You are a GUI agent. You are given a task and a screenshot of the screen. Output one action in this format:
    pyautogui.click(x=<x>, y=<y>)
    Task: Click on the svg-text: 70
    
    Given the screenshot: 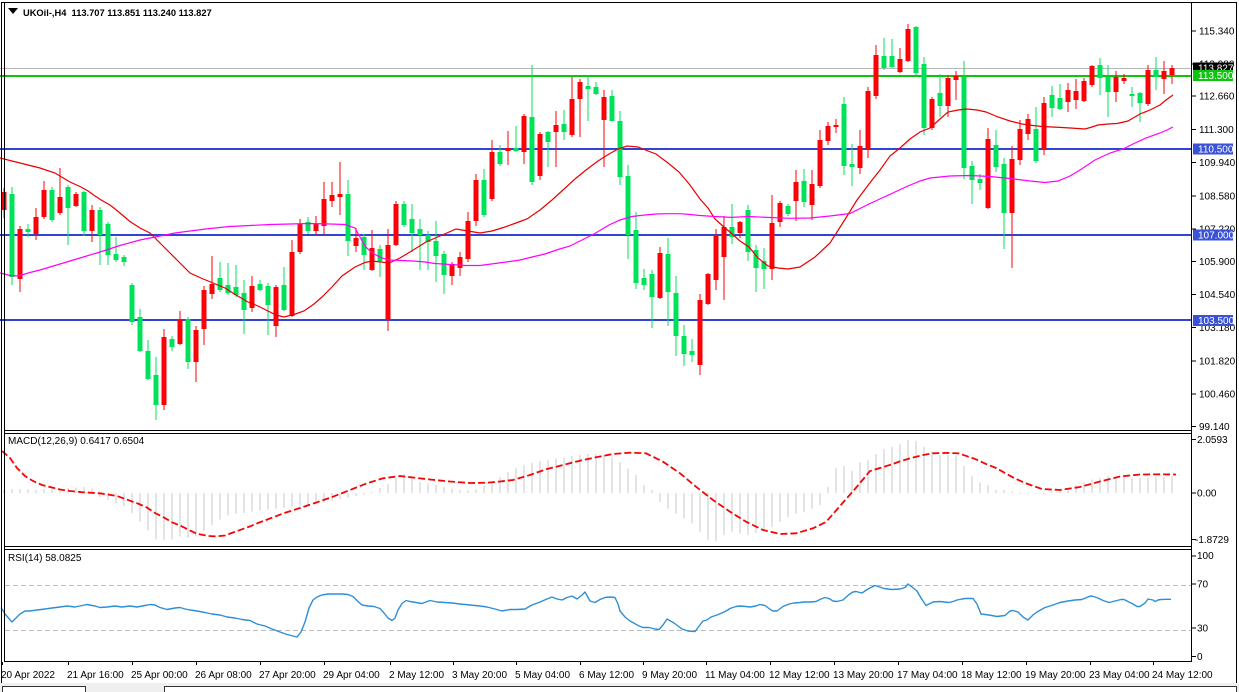 What is the action you would take?
    pyautogui.click(x=1203, y=585)
    